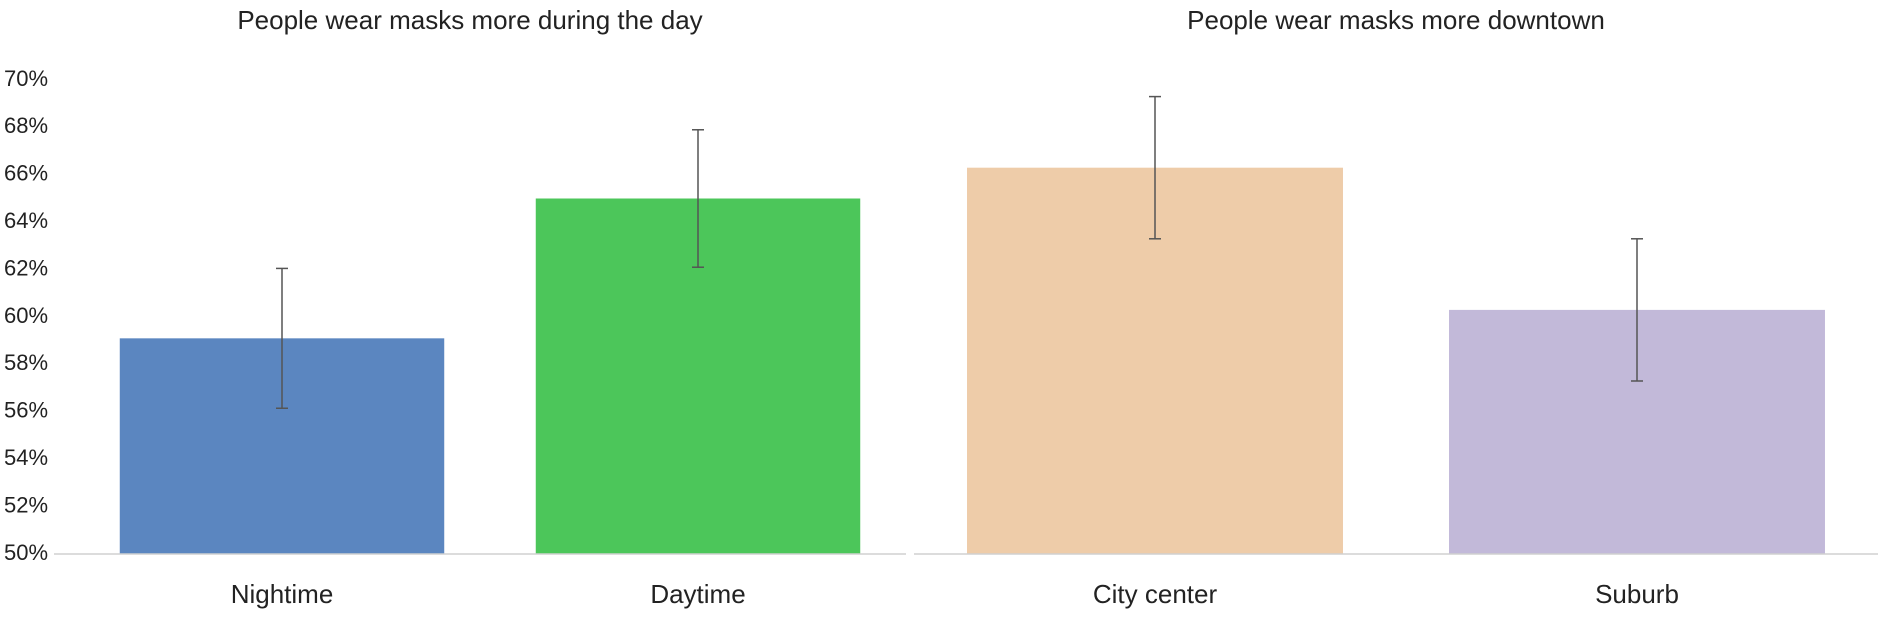 The image size is (1882, 622). I want to click on chart-title: People wear masks more during the day, so click(469, 20).